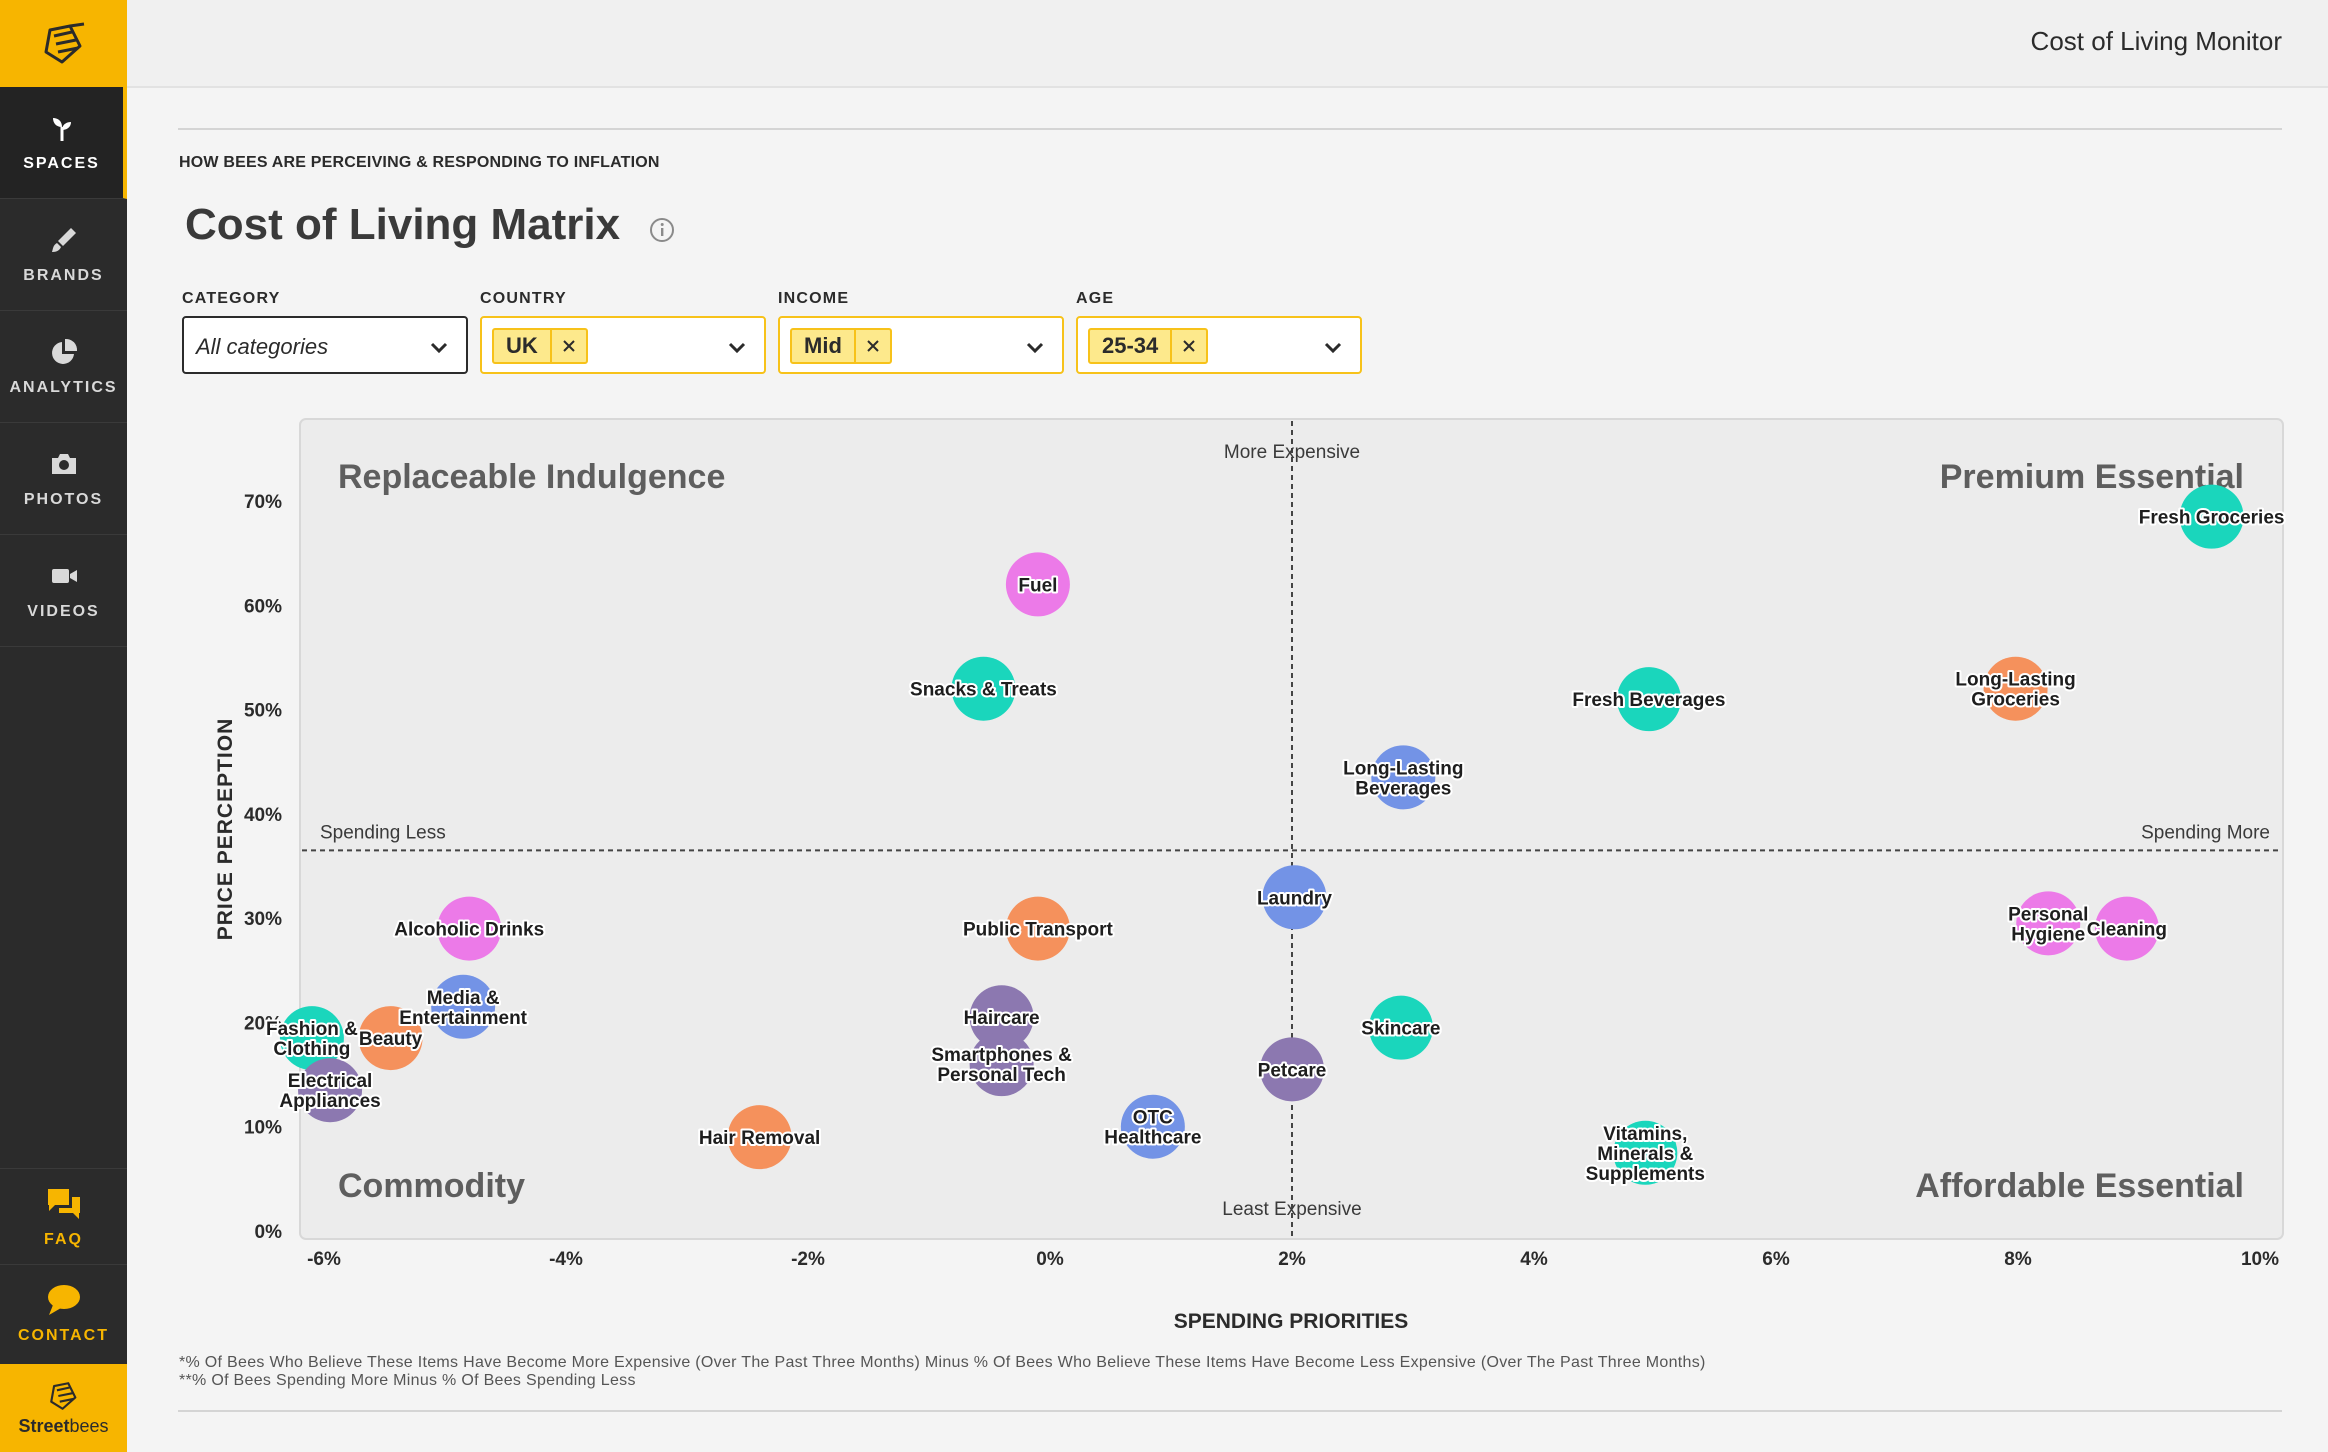 The image size is (2328, 1452). Describe the element at coordinates (2260, 1259) in the screenshot. I see `x-tick-label: 10%` at that location.